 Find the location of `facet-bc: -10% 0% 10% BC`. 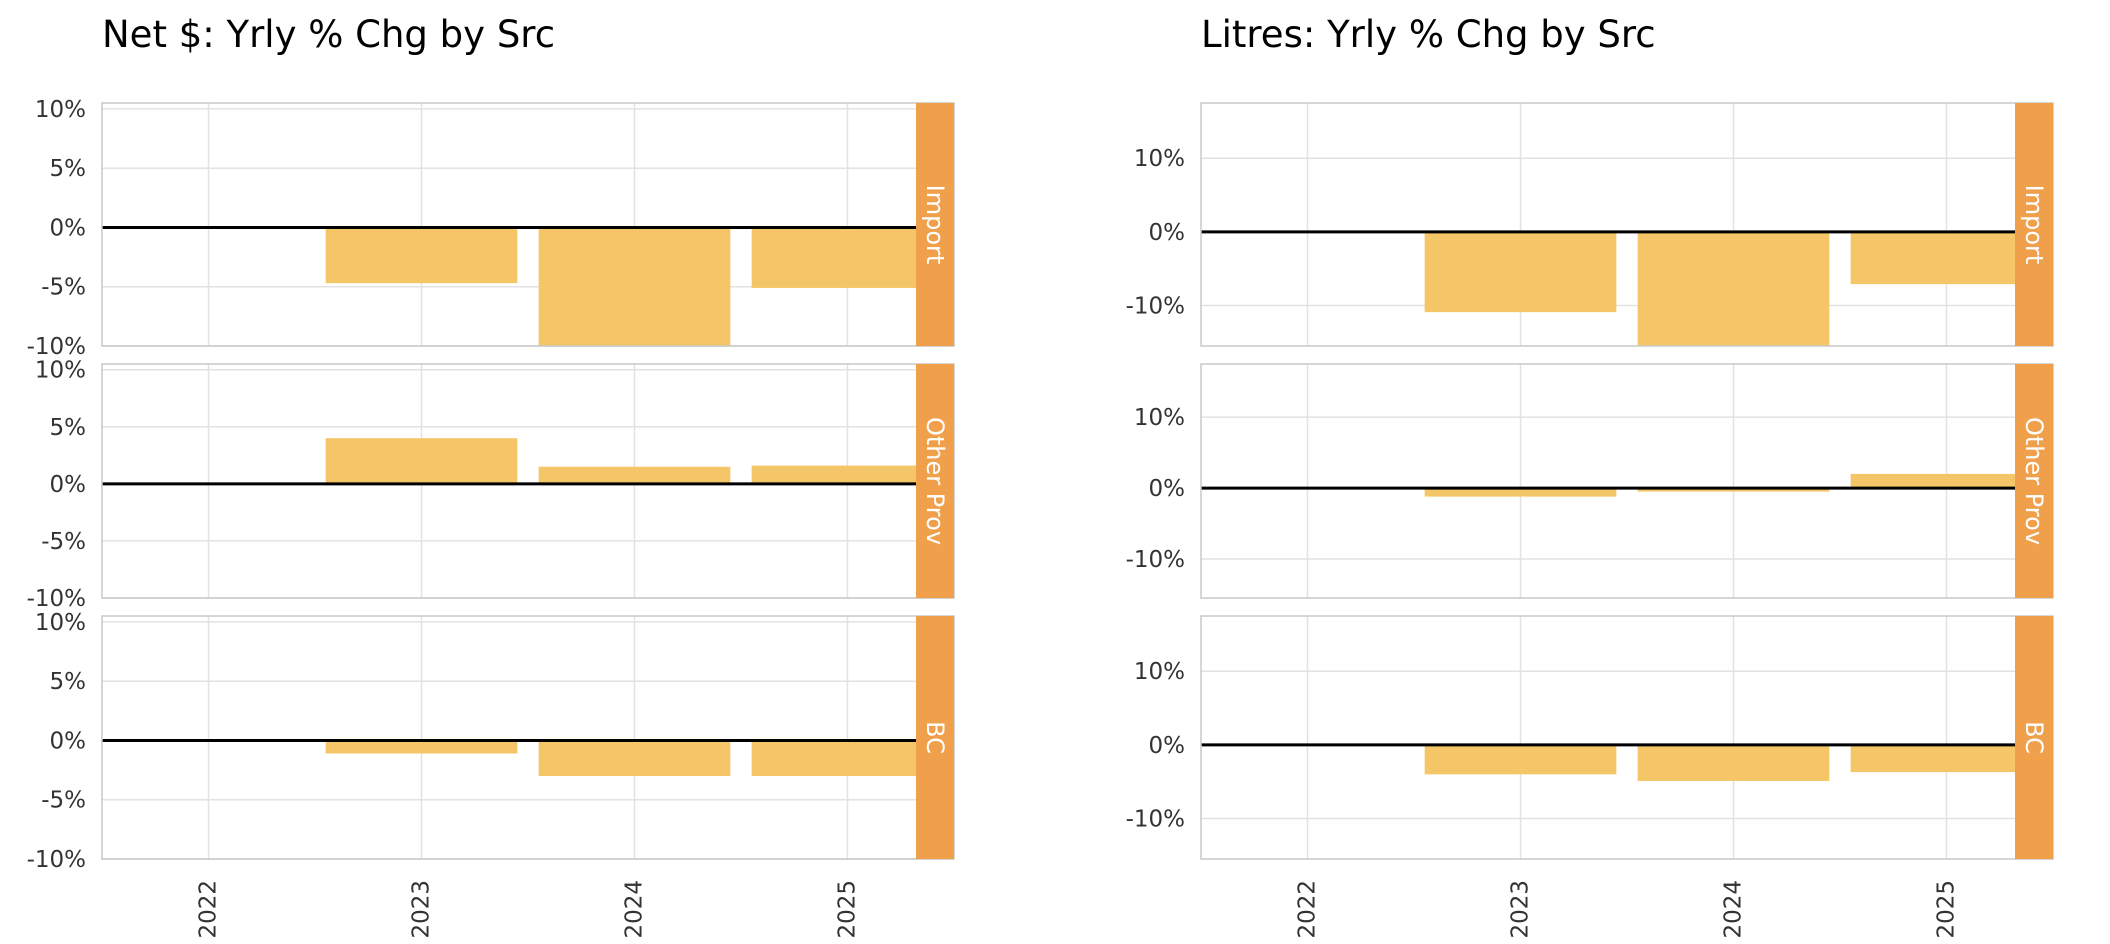

facet-bc: -10% 0% 10% BC is located at coordinates (1590, 737).